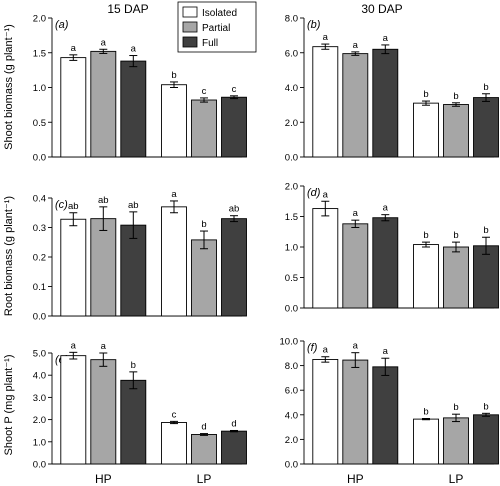  I want to click on legend-label-full: Full, so click(210, 43).